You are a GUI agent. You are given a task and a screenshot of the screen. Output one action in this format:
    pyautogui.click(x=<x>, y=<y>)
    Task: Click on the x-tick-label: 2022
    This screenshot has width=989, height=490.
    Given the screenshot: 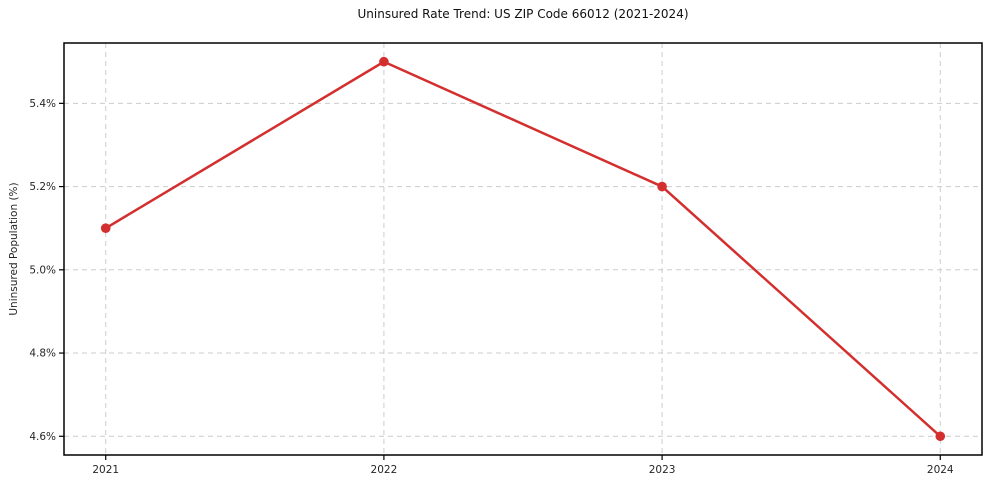 What is the action you would take?
    pyautogui.click(x=384, y=470)
    